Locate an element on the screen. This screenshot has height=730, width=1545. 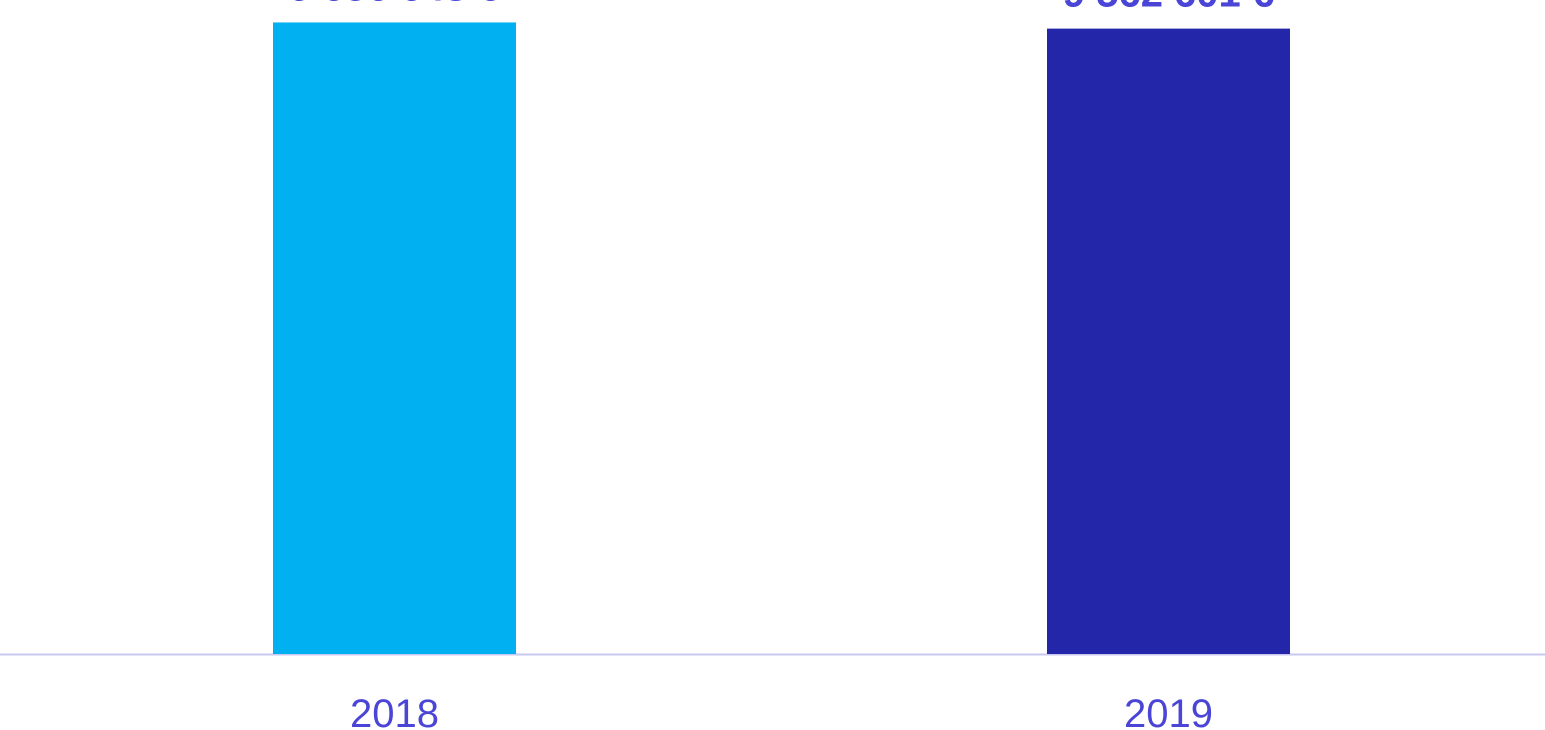
bar-2019 is located at coordinates (1168, 341).